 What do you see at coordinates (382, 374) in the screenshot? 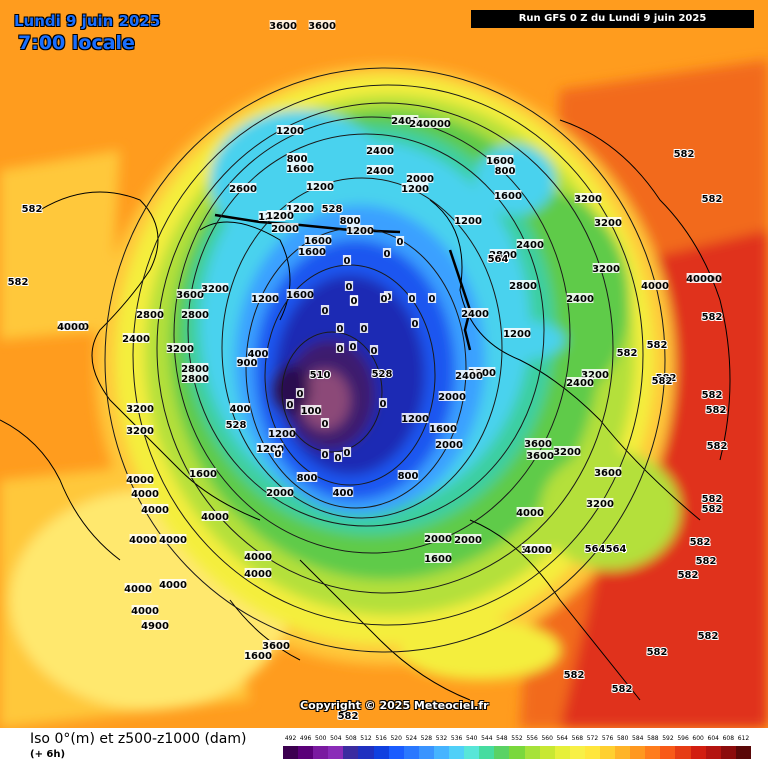
I see `thickness-label: 528` at bounding box center [382, 374].